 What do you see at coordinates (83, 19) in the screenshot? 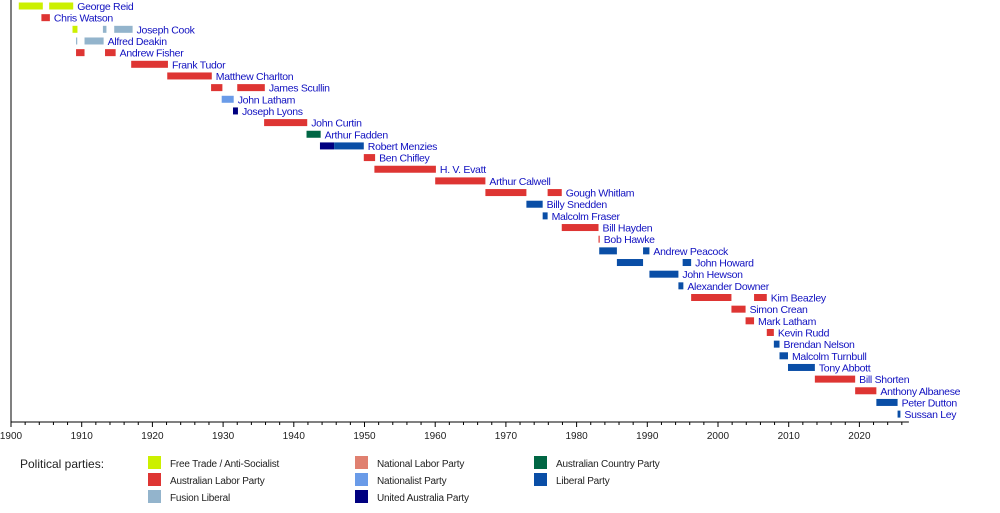
I see `leader-label: Chris Watson` at bounding box center [83, 19].